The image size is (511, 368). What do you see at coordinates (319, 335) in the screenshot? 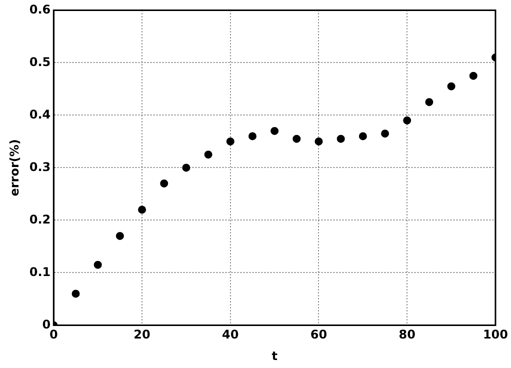
I see `x-tick-label: 60` at bounding box center [319, 335].